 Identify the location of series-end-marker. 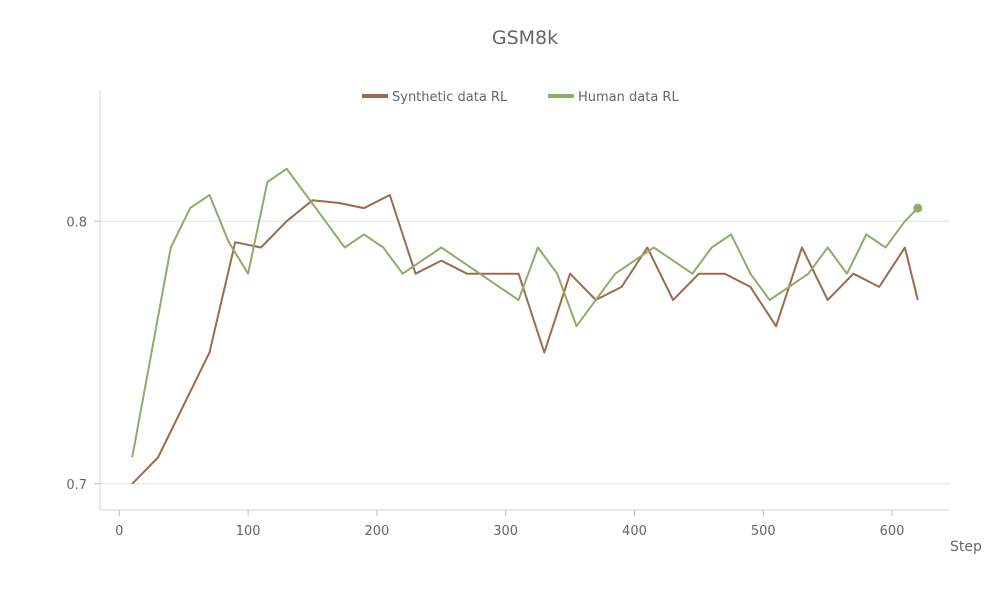
(918, 208).